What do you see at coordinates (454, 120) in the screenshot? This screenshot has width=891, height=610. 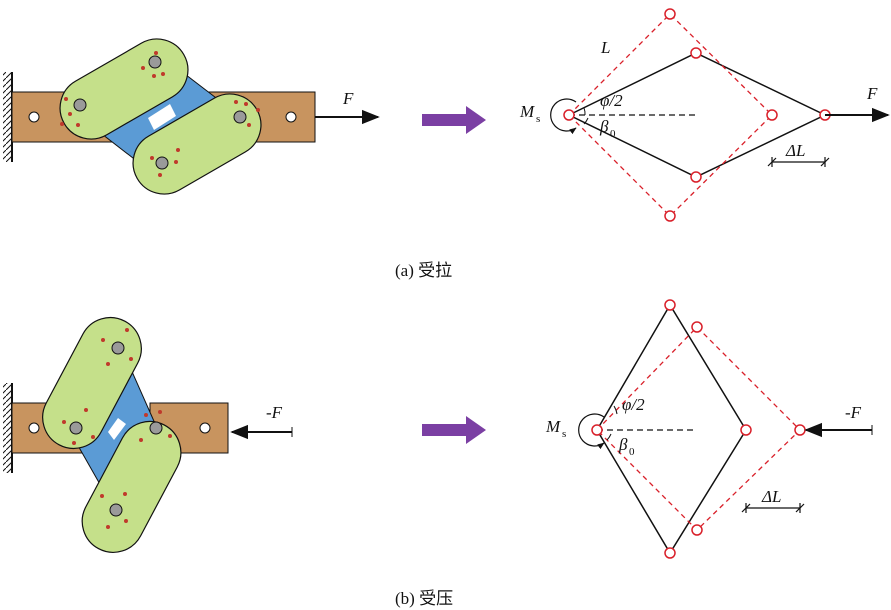 I see `transition-arrow-a` at bounding box center [454, 120].